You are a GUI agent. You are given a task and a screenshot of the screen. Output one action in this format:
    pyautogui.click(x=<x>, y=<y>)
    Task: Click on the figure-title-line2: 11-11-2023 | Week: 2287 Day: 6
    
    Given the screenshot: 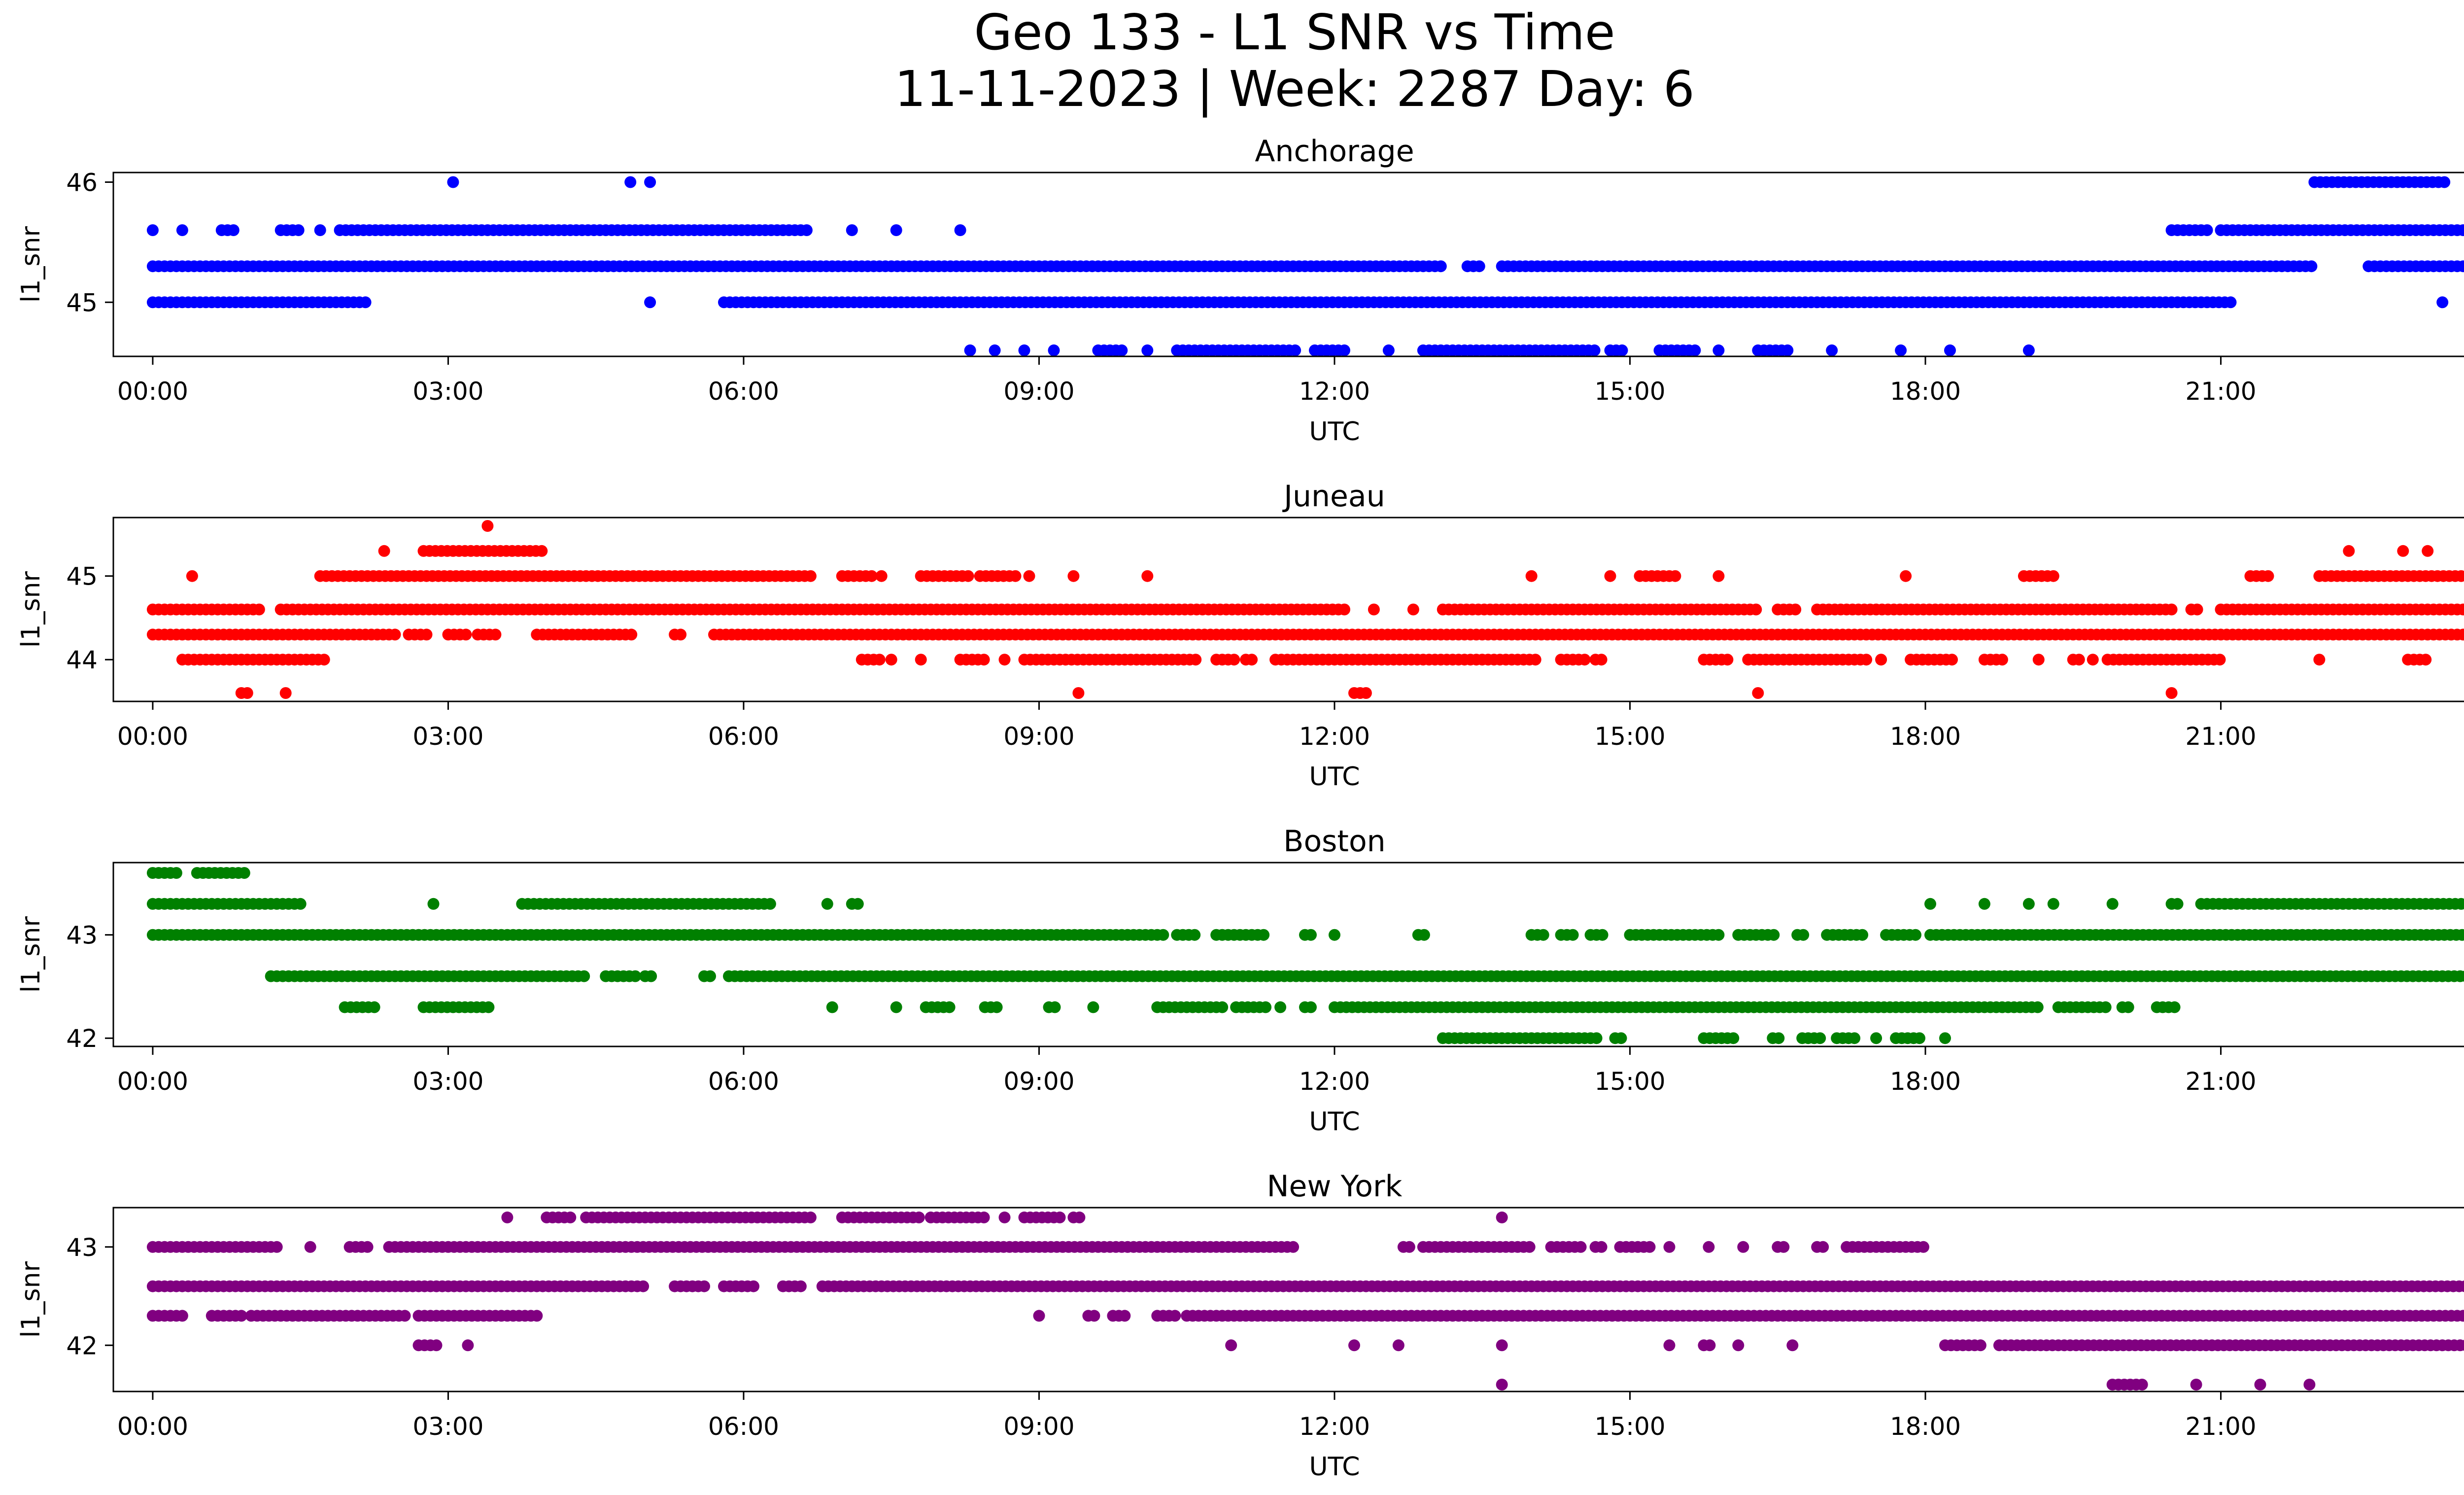 What is the action you would take?
    pyautogui.click(x=1294, y=89)
    